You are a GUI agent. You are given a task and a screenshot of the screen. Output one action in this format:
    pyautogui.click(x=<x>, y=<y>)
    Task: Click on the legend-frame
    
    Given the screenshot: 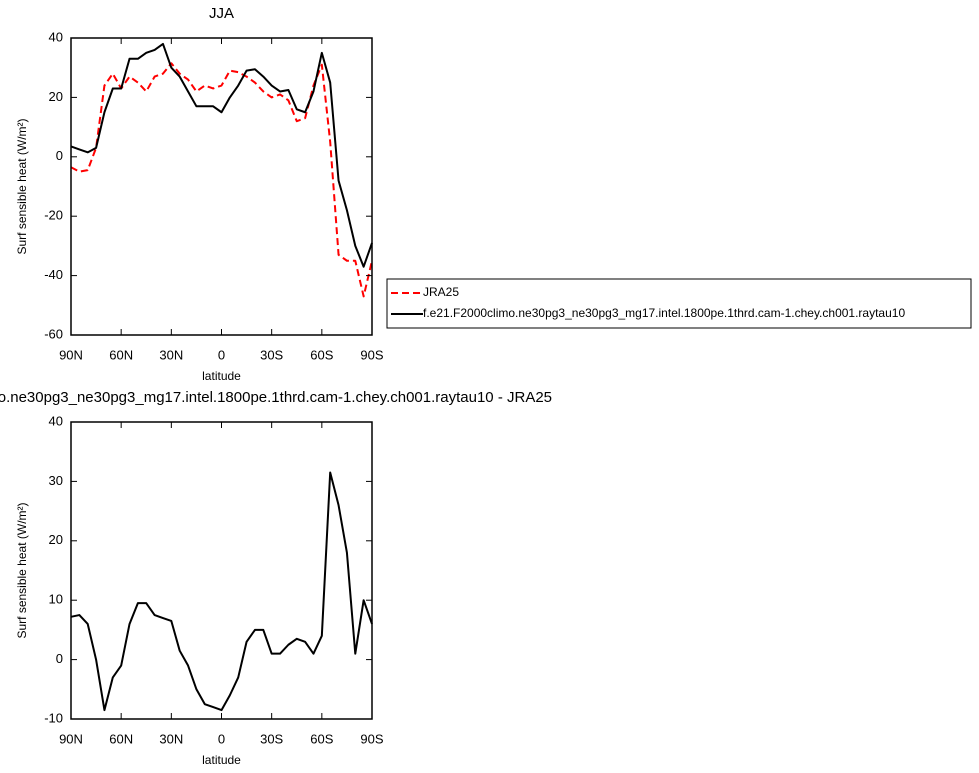 What is the action you would take?
    pyautogui.click(x=679, y=303)
    